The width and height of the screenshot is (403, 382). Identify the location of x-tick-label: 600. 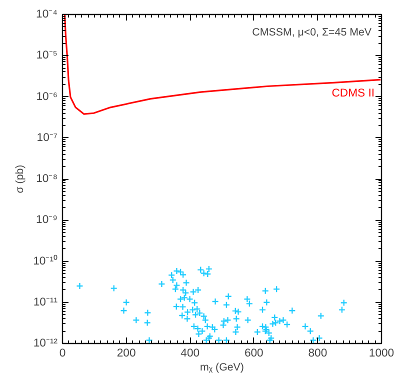
(254, 354).